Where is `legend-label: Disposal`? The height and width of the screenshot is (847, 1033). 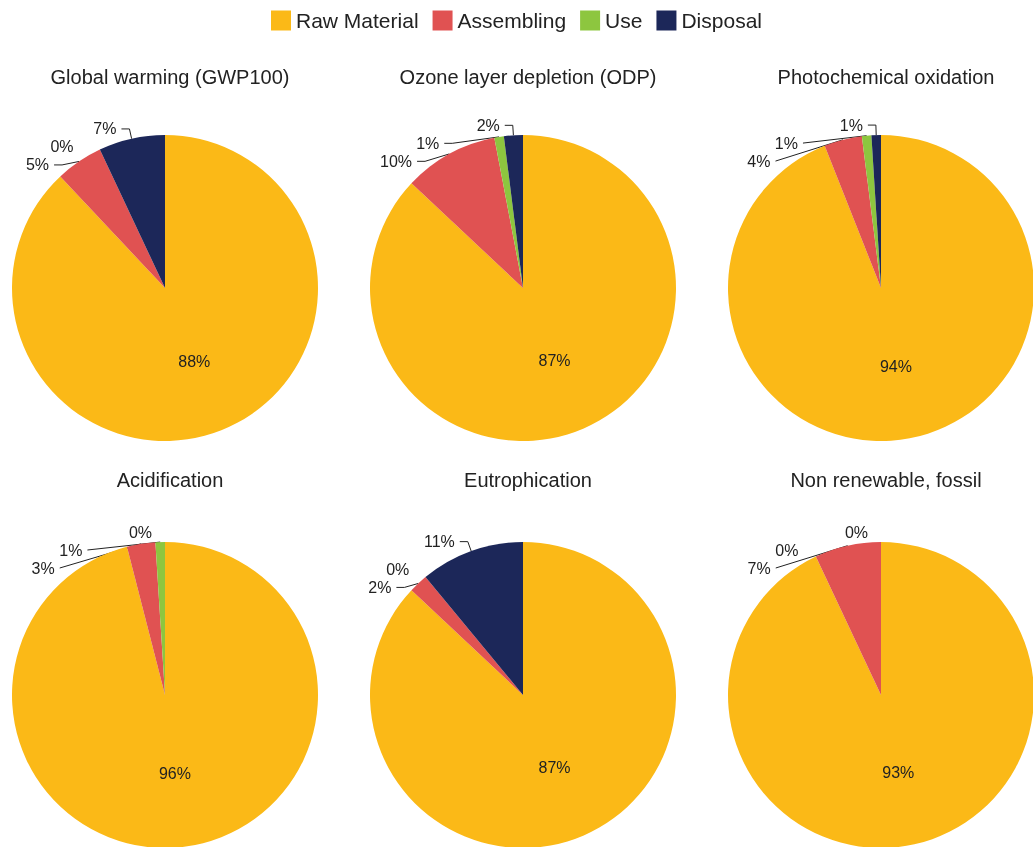
legend-label: Disposal is located at coordinates (721, 20).